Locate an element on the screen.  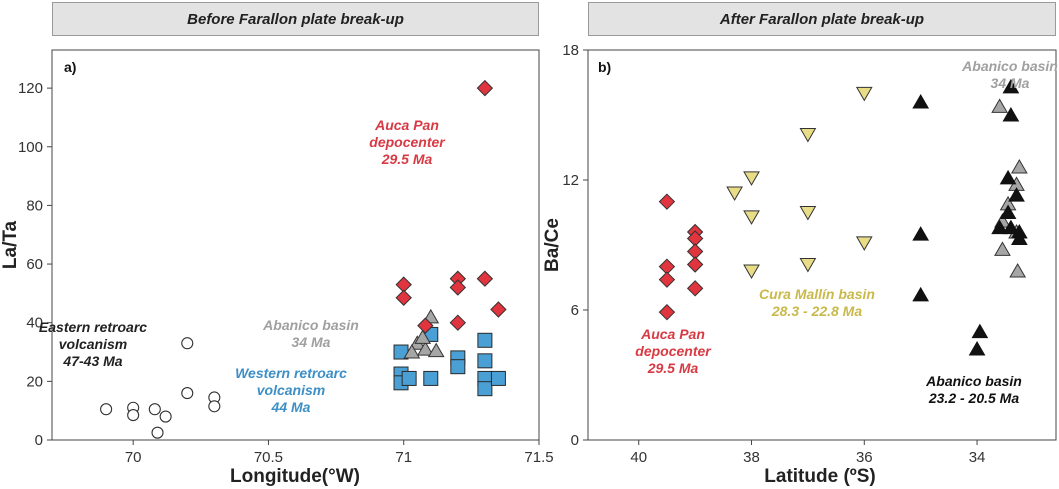
series-annotation: Abanico basin 34 Ma is located at coordinates (1009, 74).